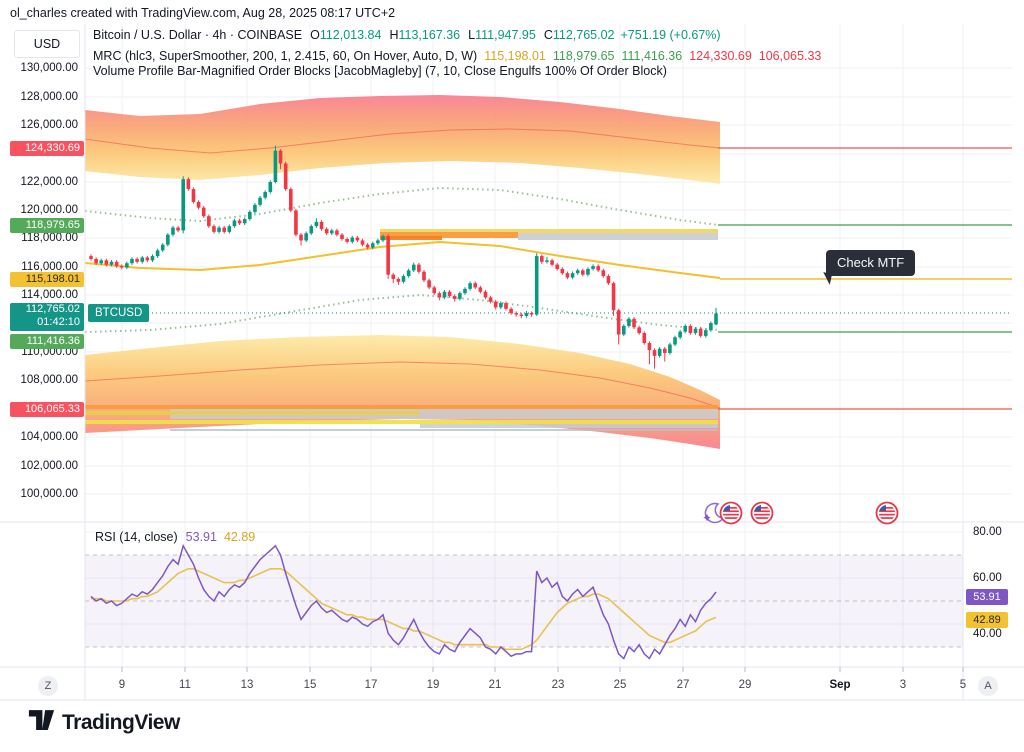 This screenshot has width=1024, height=752. I want to click on time-tick-label: 17, so click(371, 685).